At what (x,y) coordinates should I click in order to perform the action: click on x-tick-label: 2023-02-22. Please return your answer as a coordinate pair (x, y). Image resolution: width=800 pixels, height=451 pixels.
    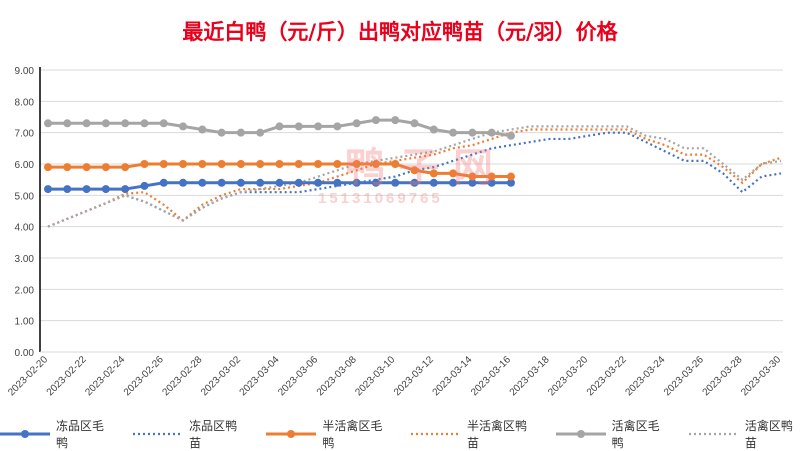
    Looking at the image, I should click on (67, 376).